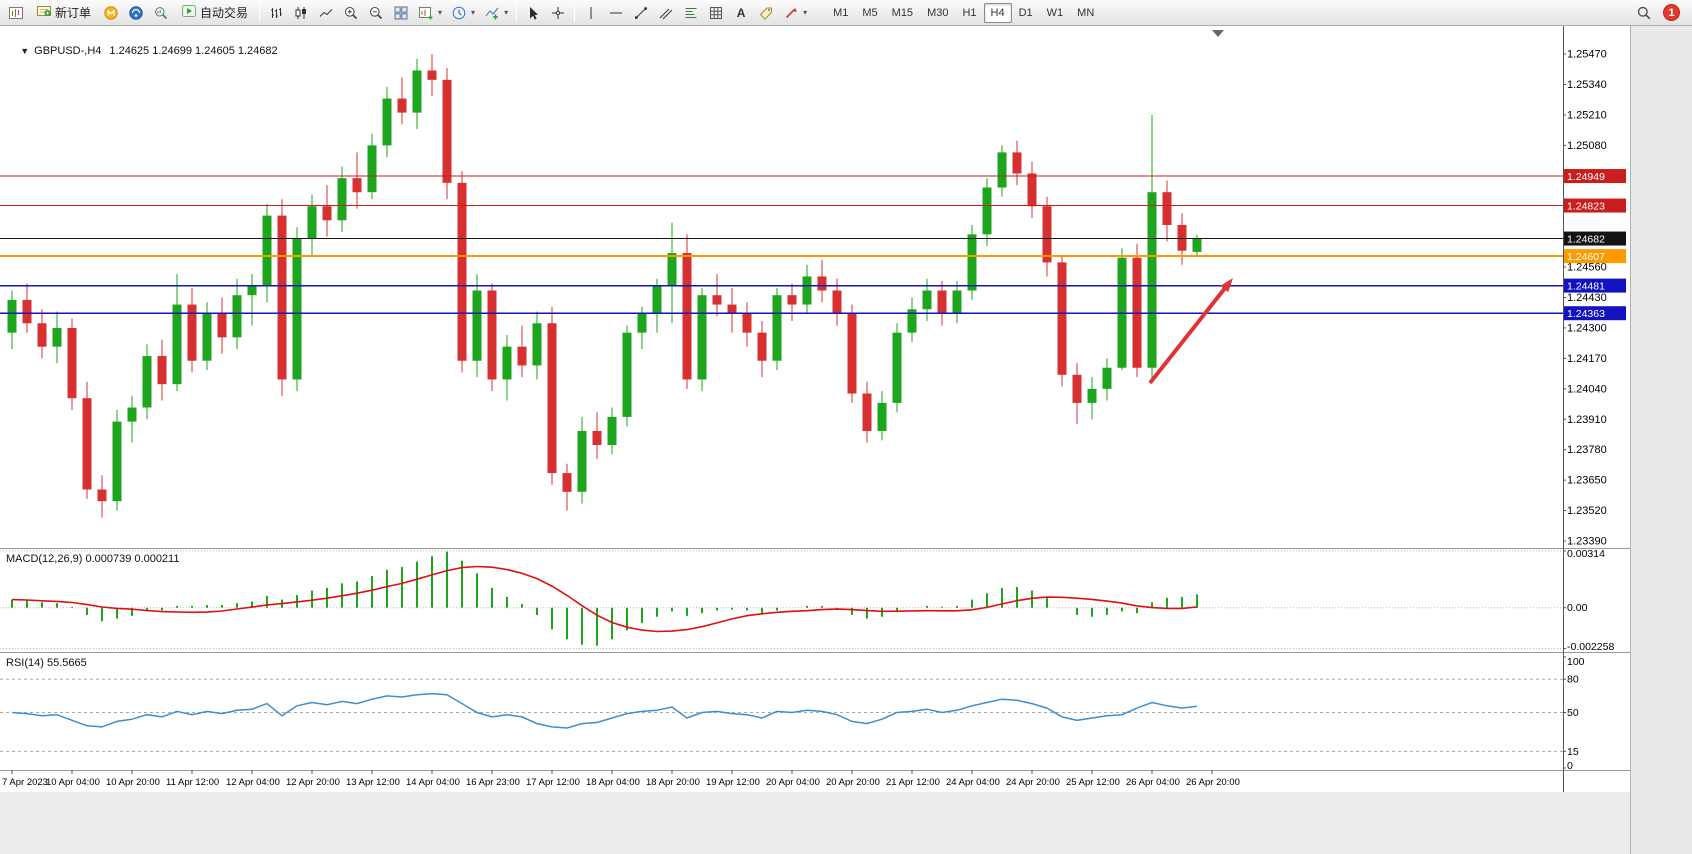 The height and width of the screenshot is (854, 1692). What do you see at coordinates (793, 782) in the screenshot?
I see `svg-text: 20 Apr 04:00` at bounding box center [793, 782].